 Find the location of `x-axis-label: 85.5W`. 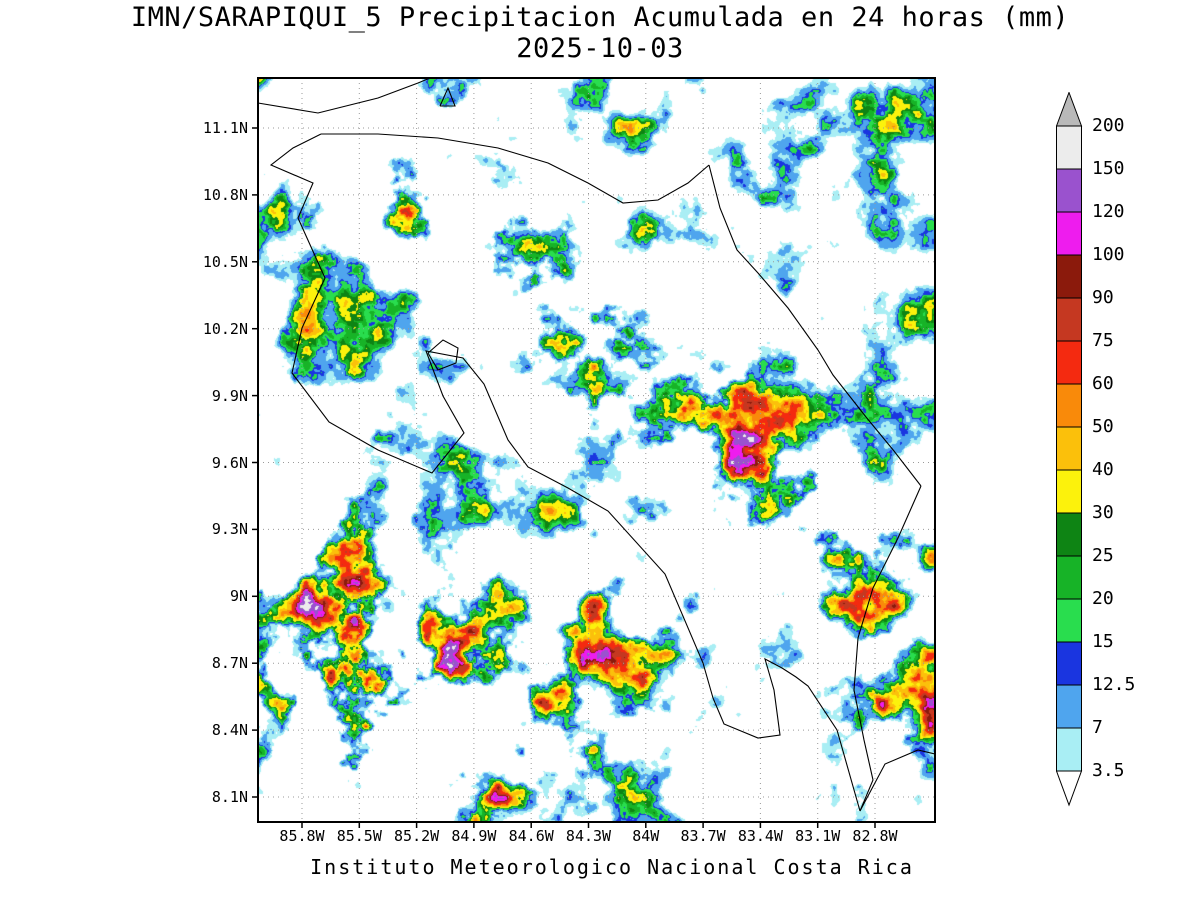

x-axis-label: 85.5W is located at coordinates (359, 836).